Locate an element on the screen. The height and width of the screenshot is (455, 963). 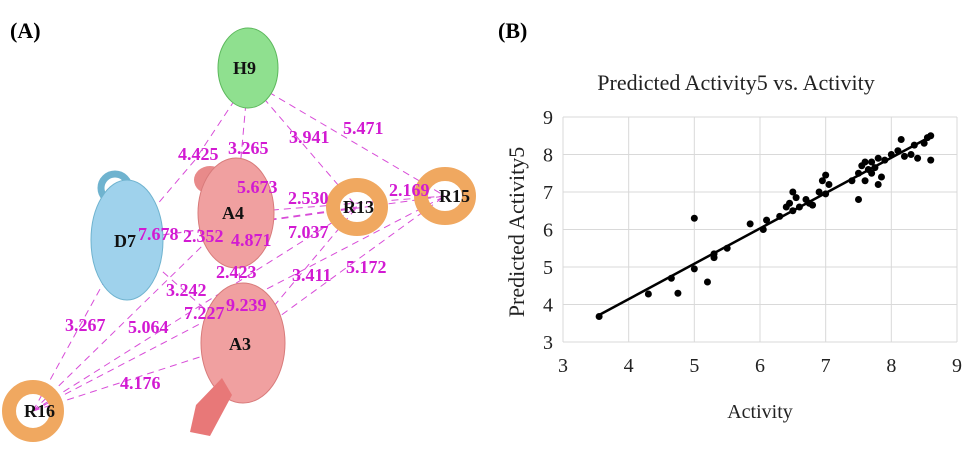
distance: 2.352 is located at coordinates (203, 236).